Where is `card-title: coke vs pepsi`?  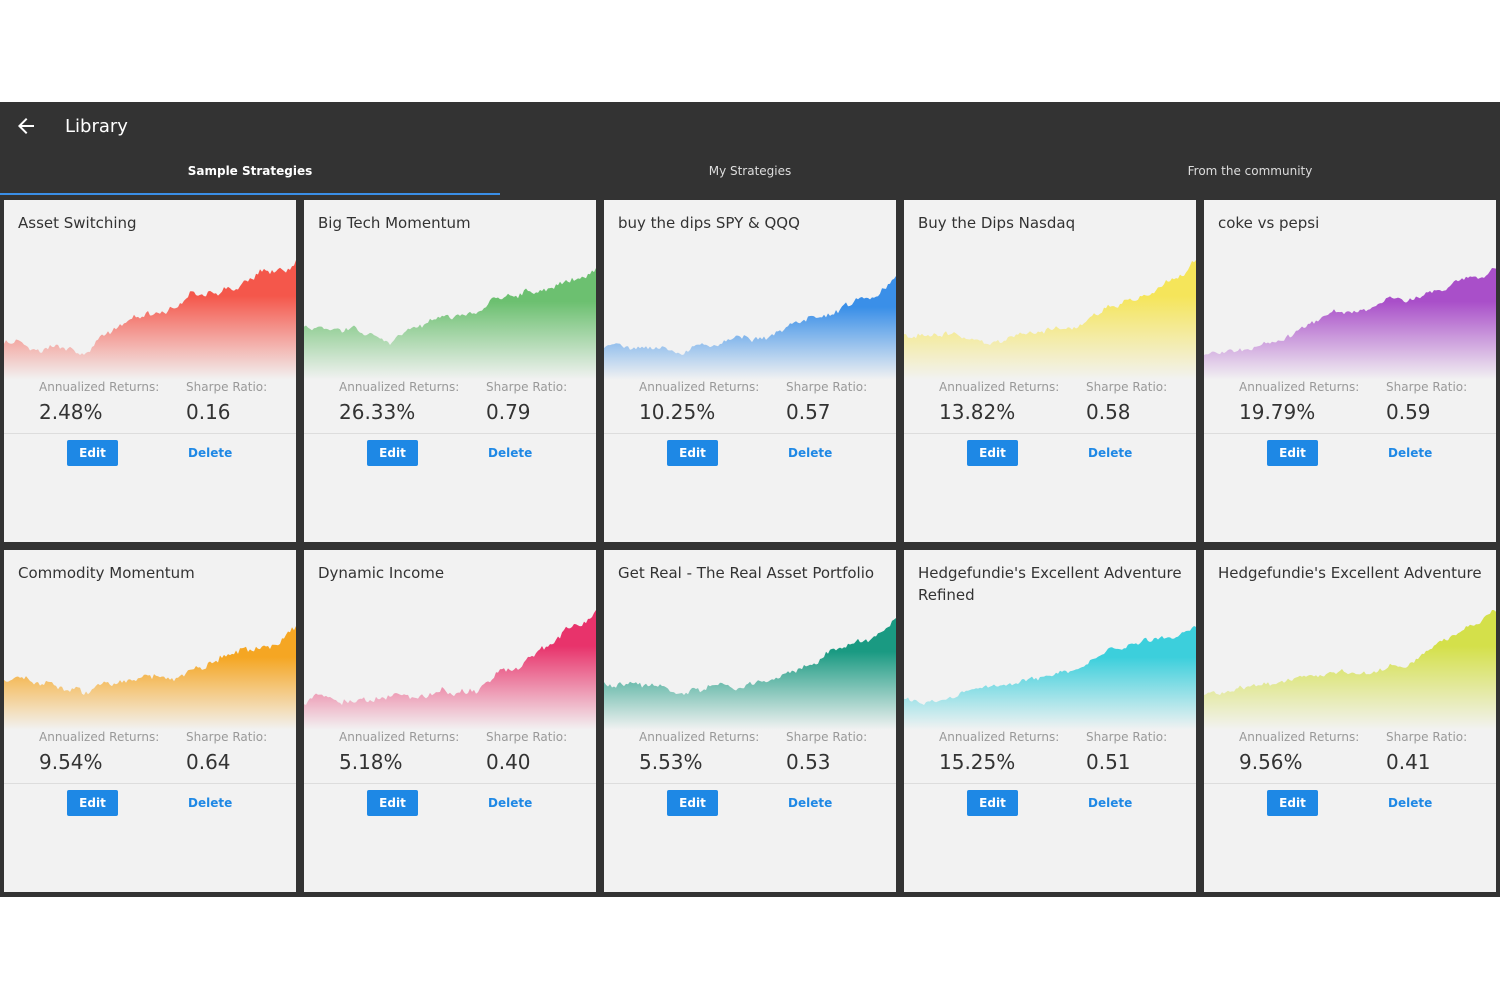
card-title: coke vs pepsi is located at coordinates (1269, 223).